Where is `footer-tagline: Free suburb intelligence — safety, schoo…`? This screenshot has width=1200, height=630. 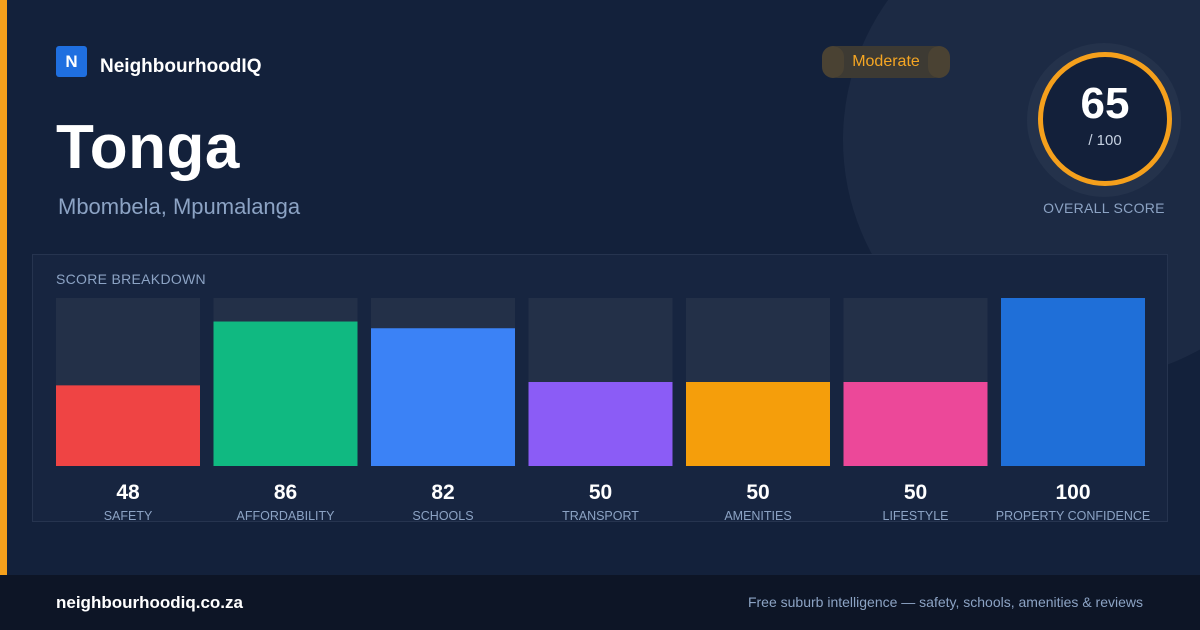 footer-tagline: Free suburb intelligence — safety, schoo… is located at coordinates (945, 602).